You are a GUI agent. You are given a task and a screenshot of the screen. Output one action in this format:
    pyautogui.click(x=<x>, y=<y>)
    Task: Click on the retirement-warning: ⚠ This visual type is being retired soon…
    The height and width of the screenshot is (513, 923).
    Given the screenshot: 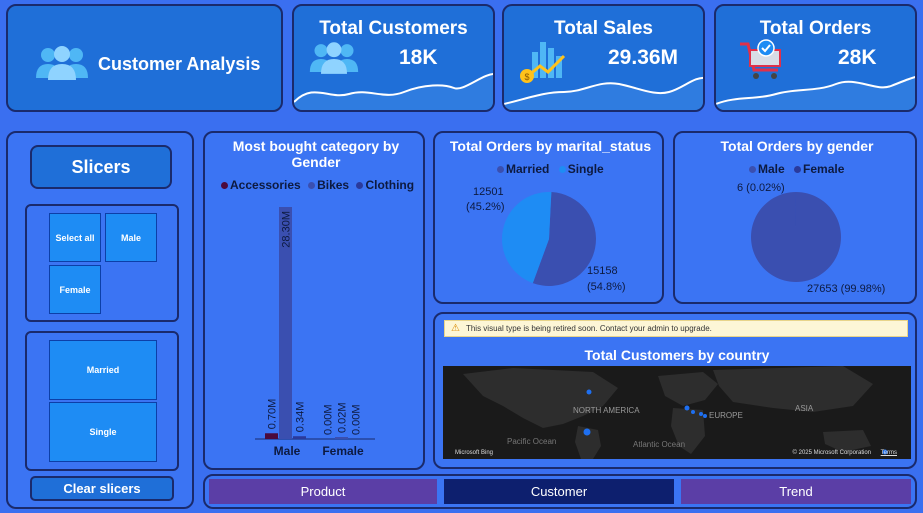 What is the action you would take?
    pyautogui.click(x=676, y=328)
    